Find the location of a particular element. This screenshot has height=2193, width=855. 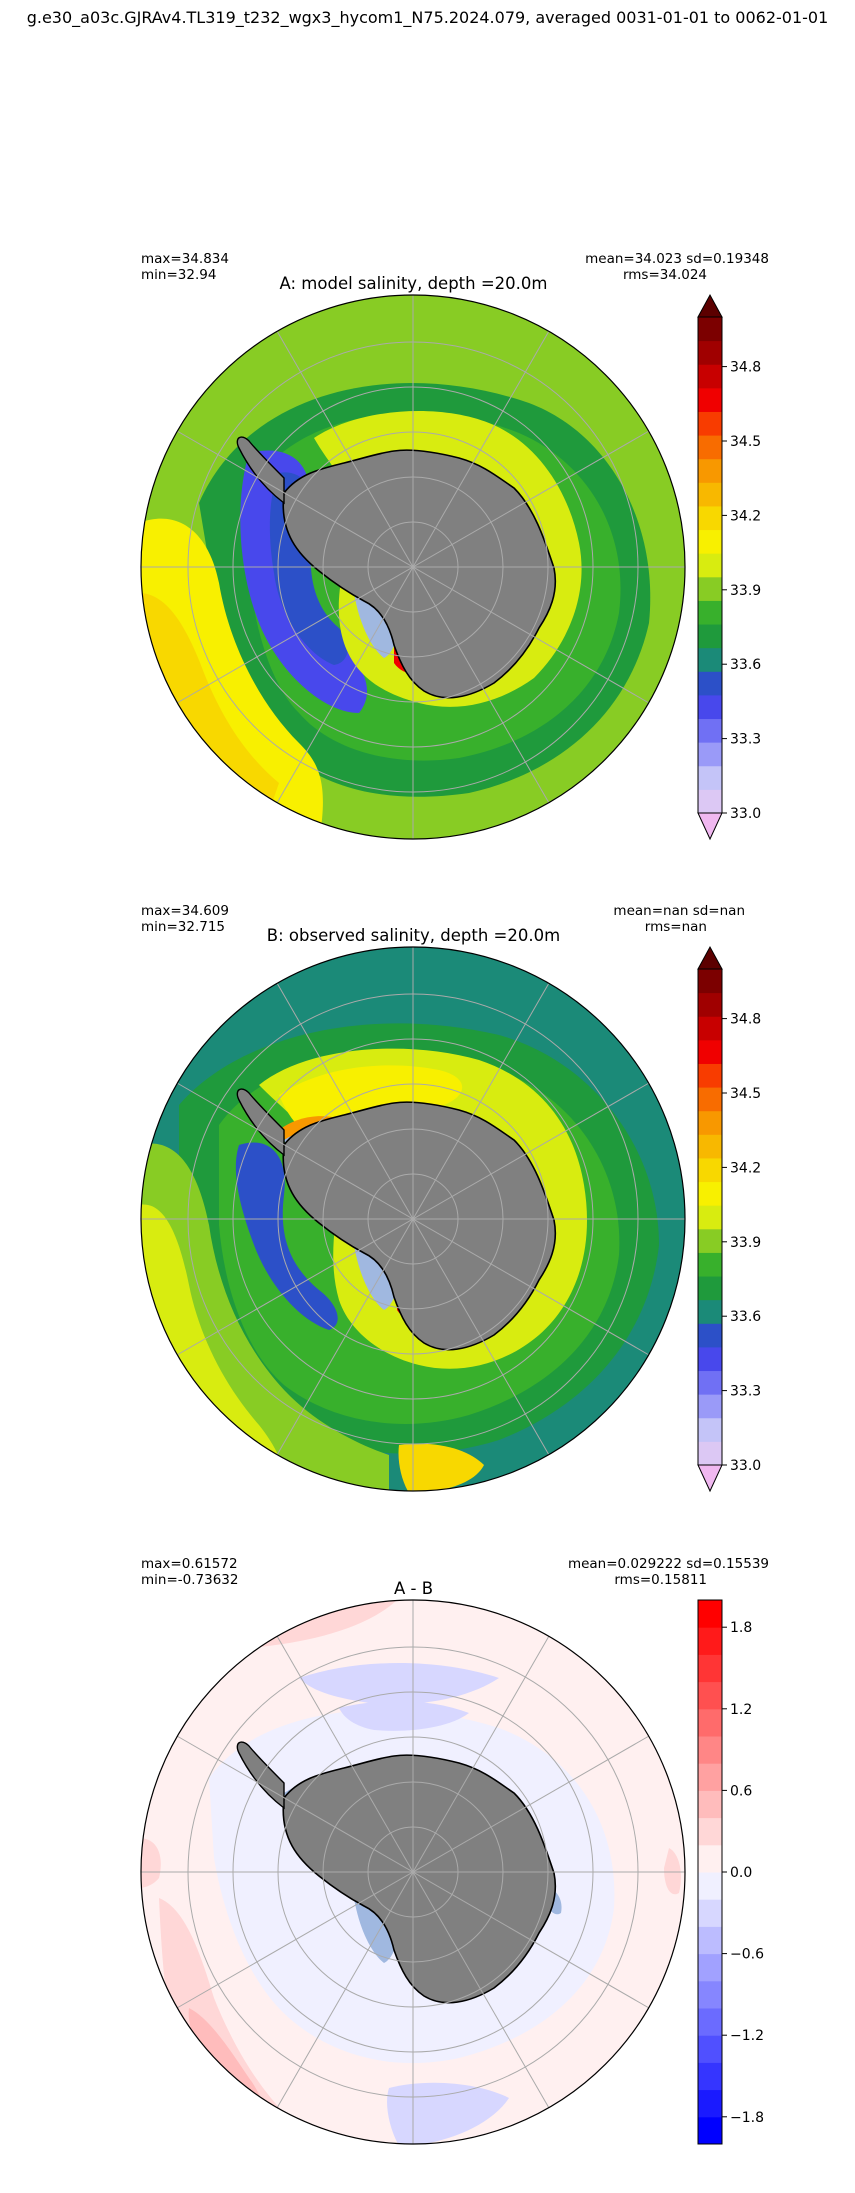

panel-a-max: max=34.834 is located at coordinates (185, 259).